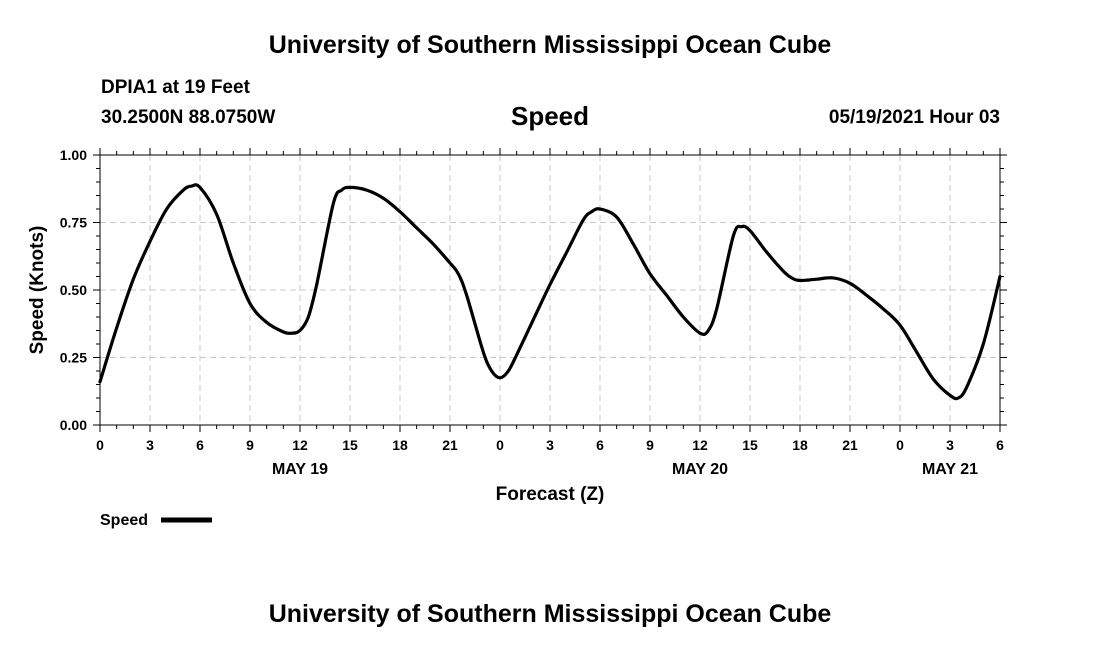 The width and height of the screenshot is (1100, 650). I want to click on coordinates-label: 30.2500N 88.0750W, so click(188, 117).